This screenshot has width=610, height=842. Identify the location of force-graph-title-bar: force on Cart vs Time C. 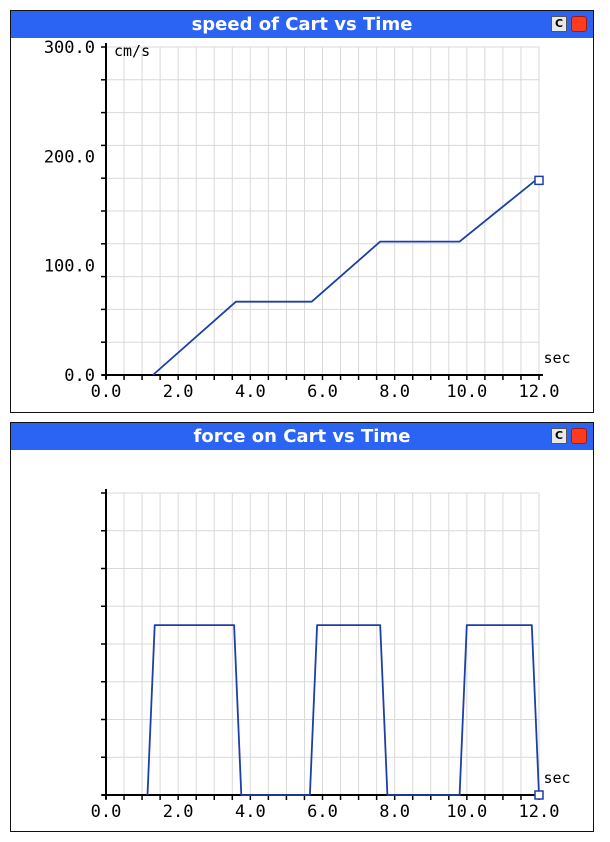
(302, 436).